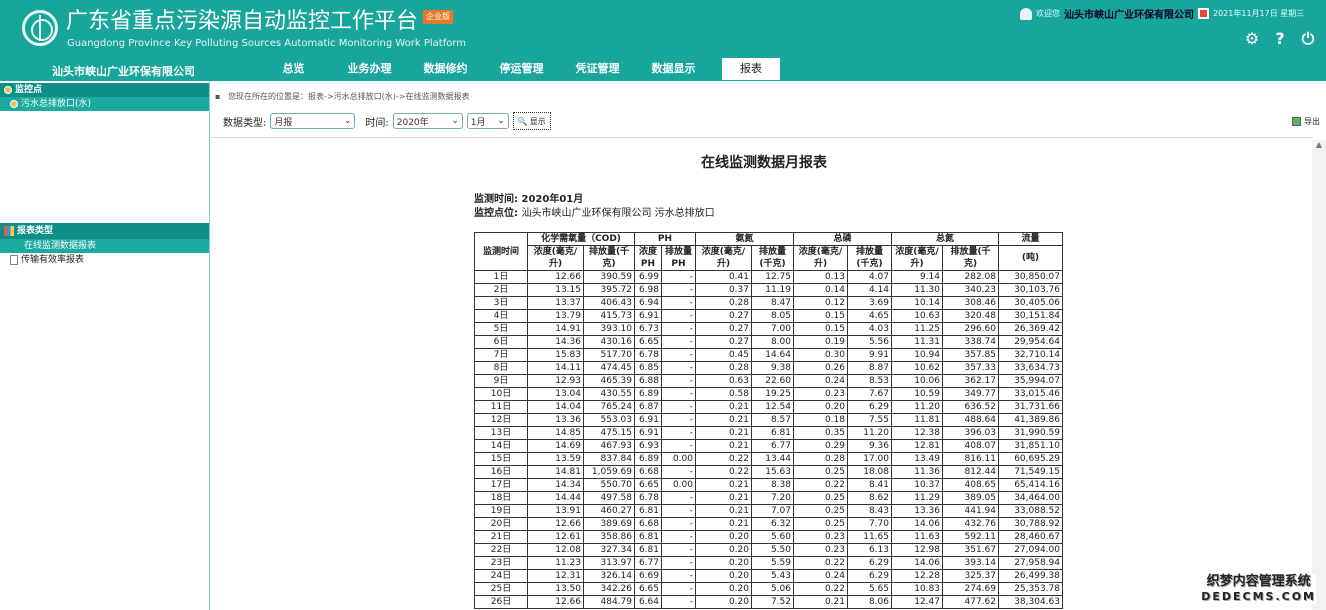  I want to click on cell-value: 14.36, so click(555, 342).